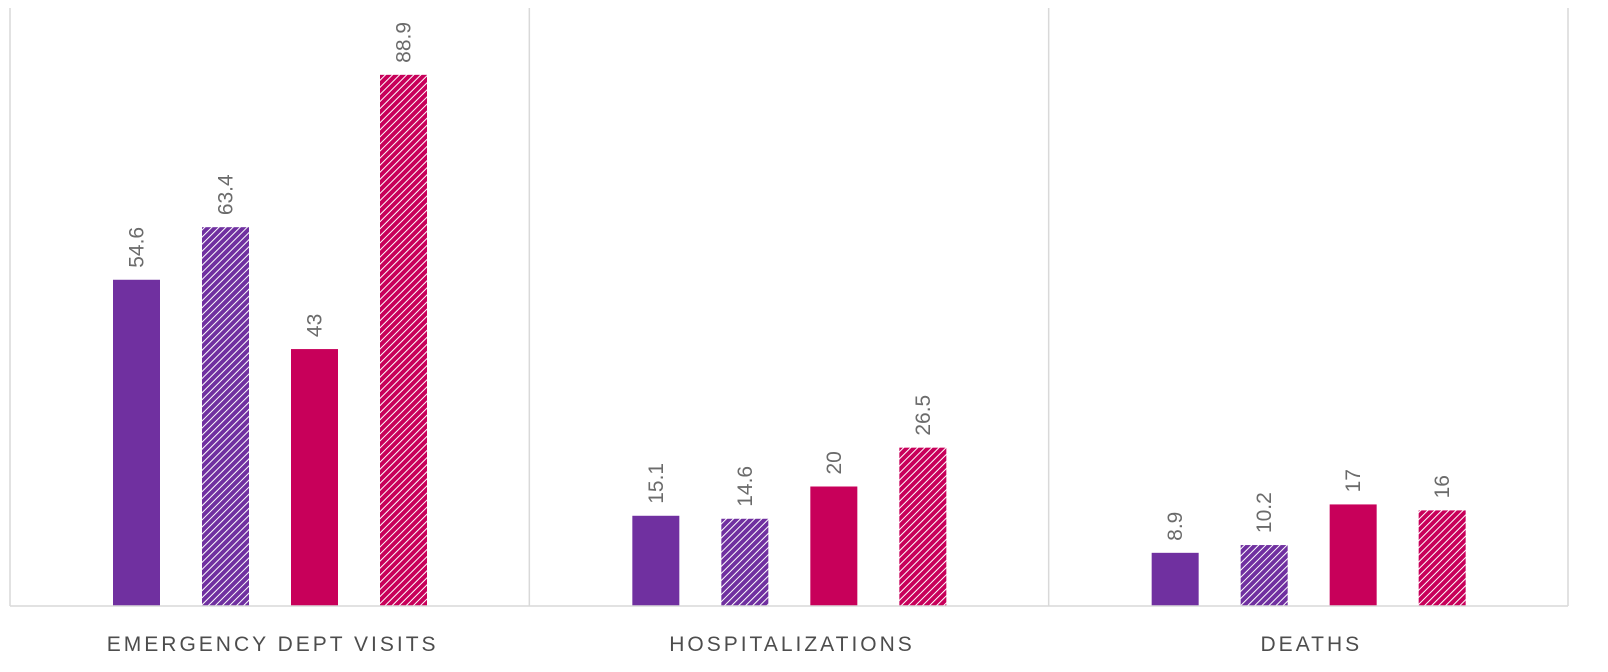  What do you see at coordinates (226, 194) in the screenshot?
I see `data-label: 63.4` at bounding box center [226, 194].